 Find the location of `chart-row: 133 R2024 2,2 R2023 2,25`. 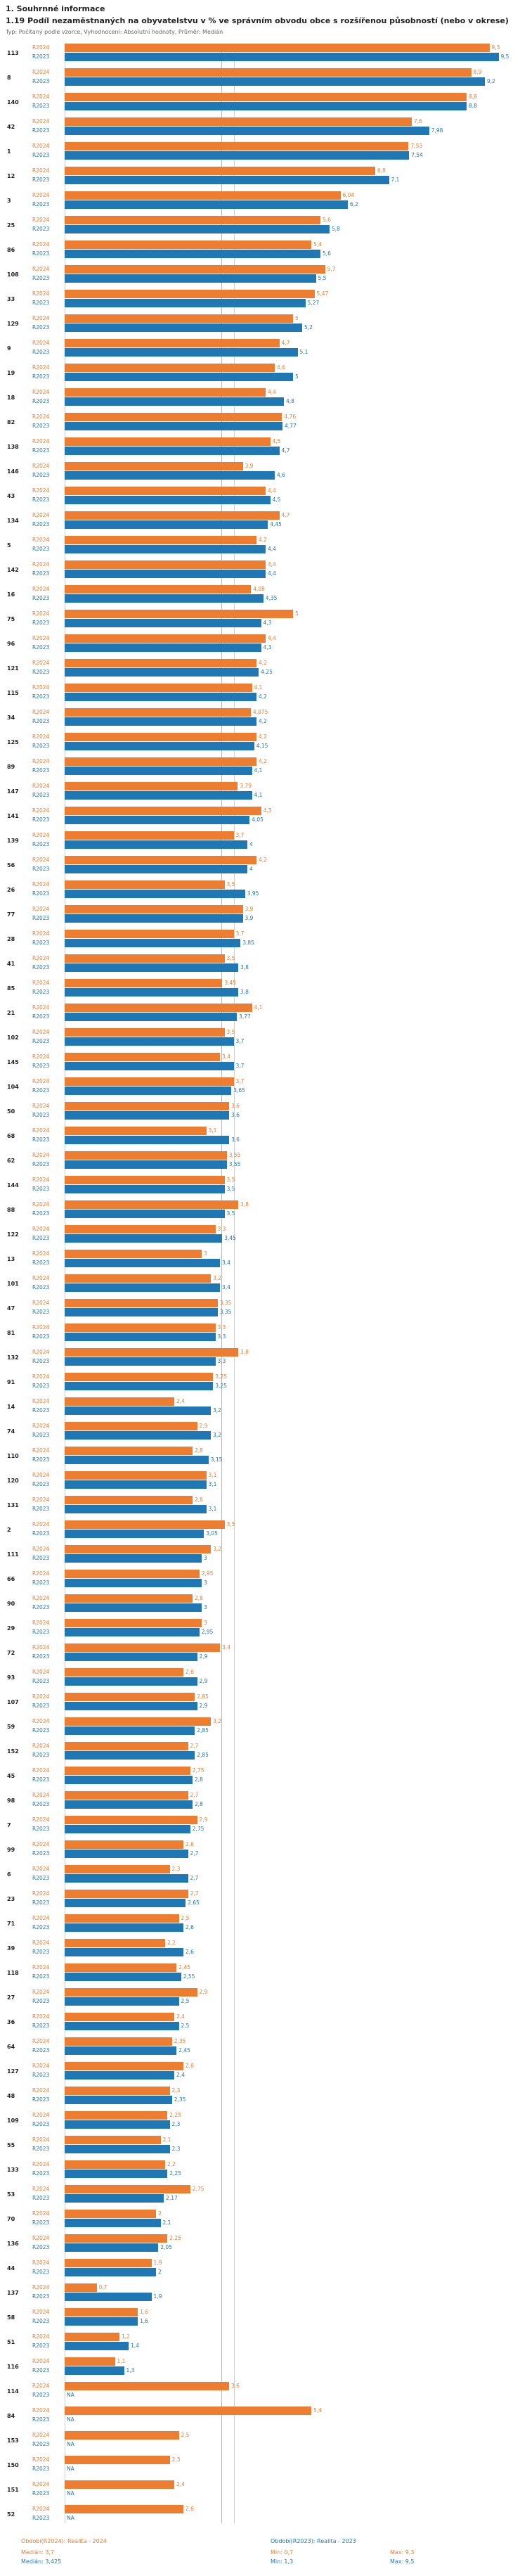

chart-row: 133 R2024 2,2 R2023 2,25 is located at coordinates (263, 2169).